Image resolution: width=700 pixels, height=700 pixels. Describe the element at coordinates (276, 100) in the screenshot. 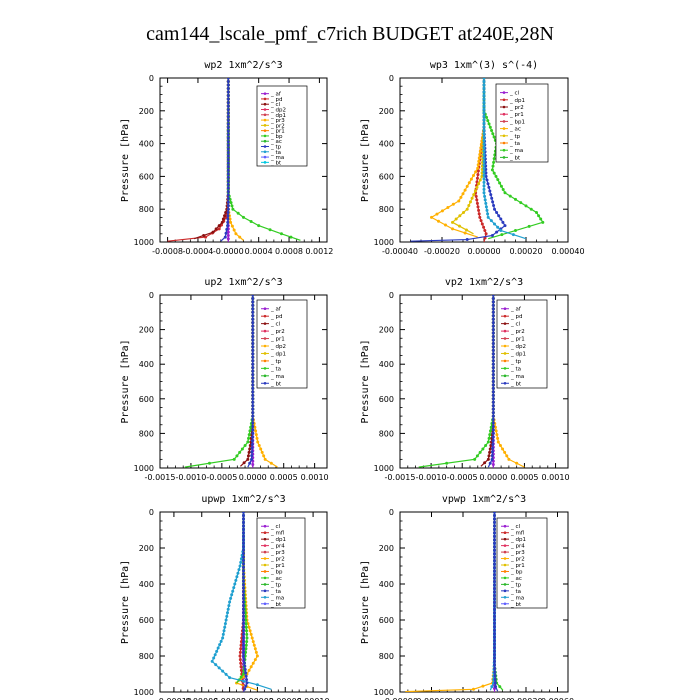

I see `legend-entry: _ pd` at that location.